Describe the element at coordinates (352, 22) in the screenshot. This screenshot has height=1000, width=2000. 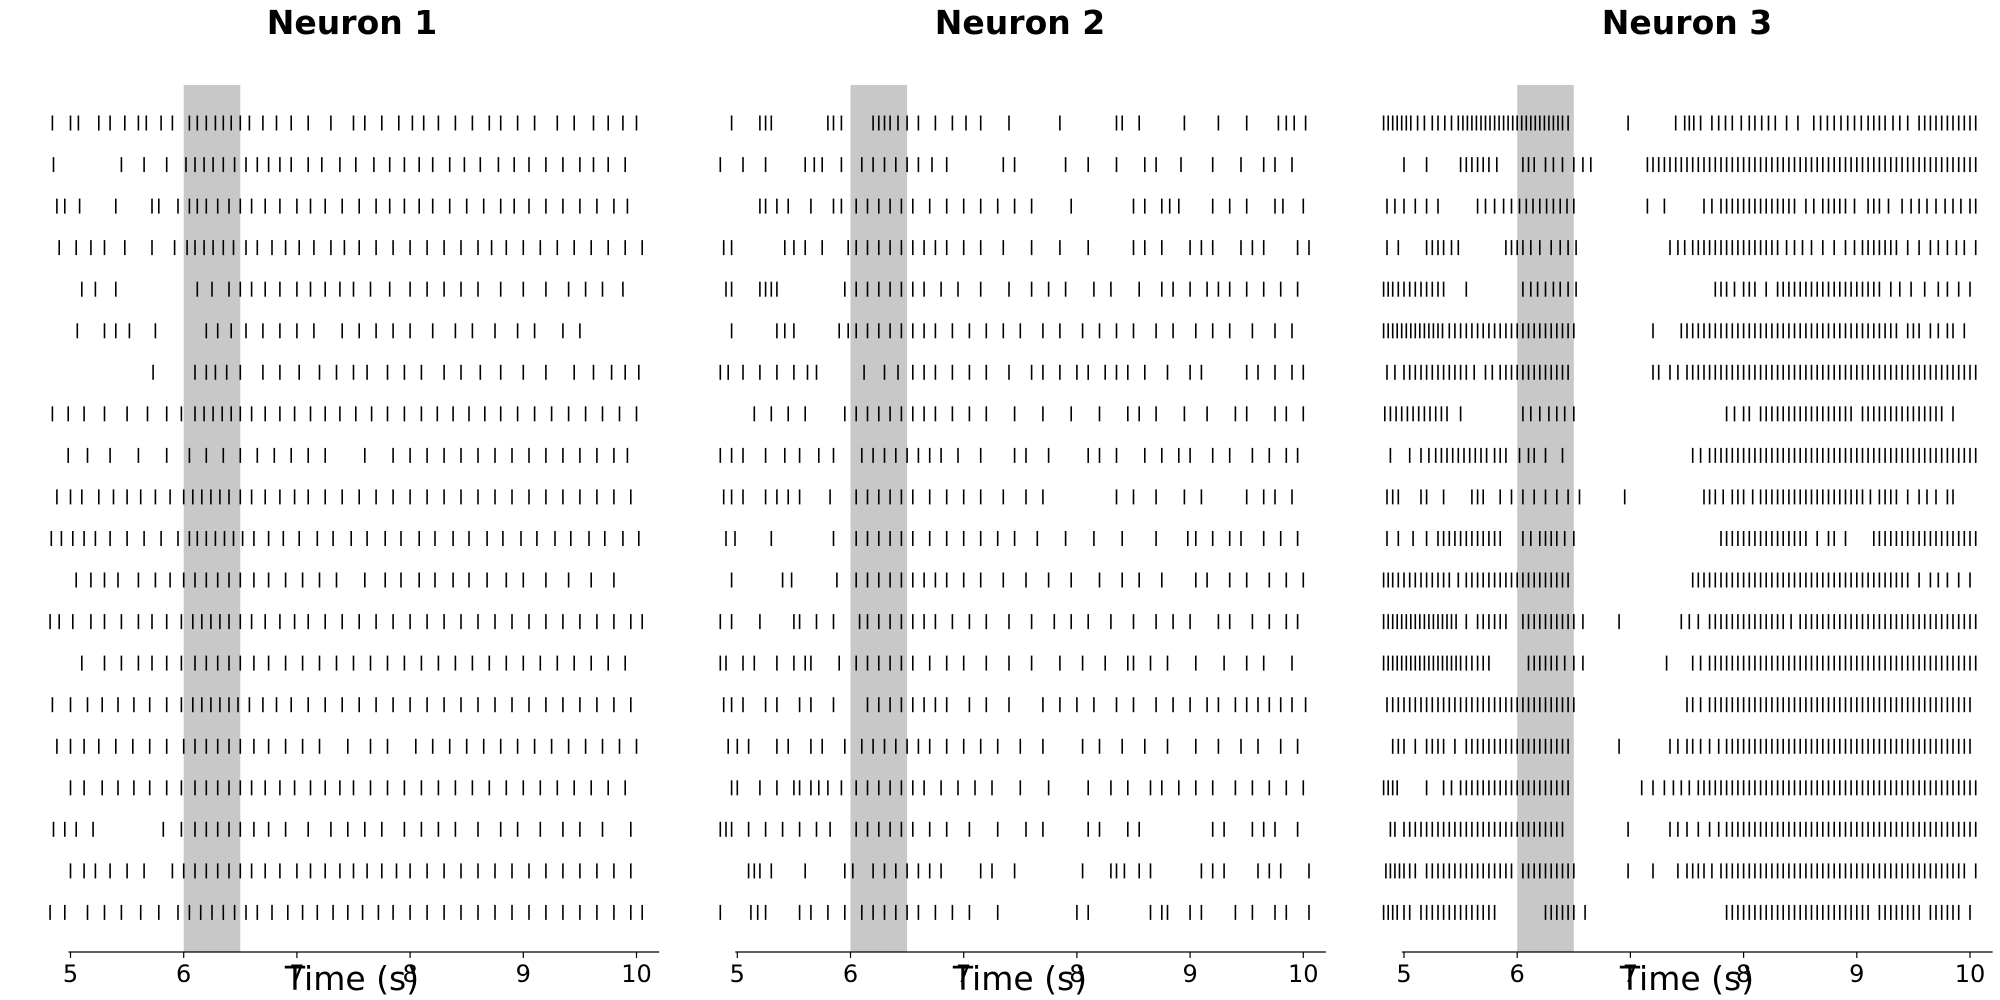
I see `panel-title: Neuron 1` at that location.